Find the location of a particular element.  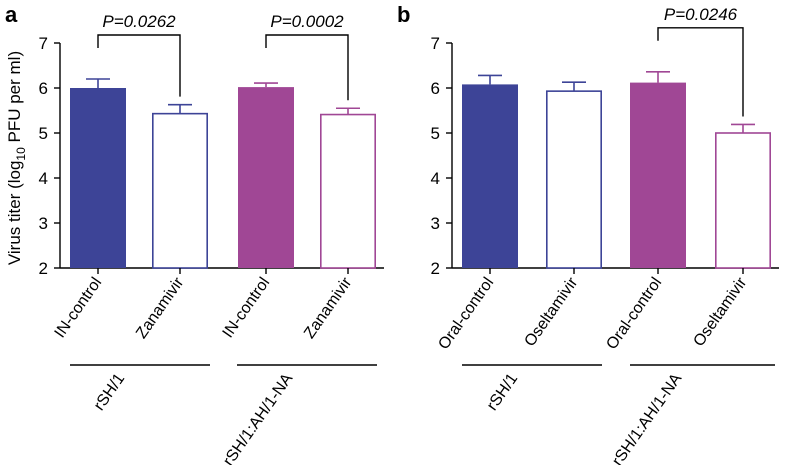

p-value-label: P=0.0002 is located at coordinates (307, 21).